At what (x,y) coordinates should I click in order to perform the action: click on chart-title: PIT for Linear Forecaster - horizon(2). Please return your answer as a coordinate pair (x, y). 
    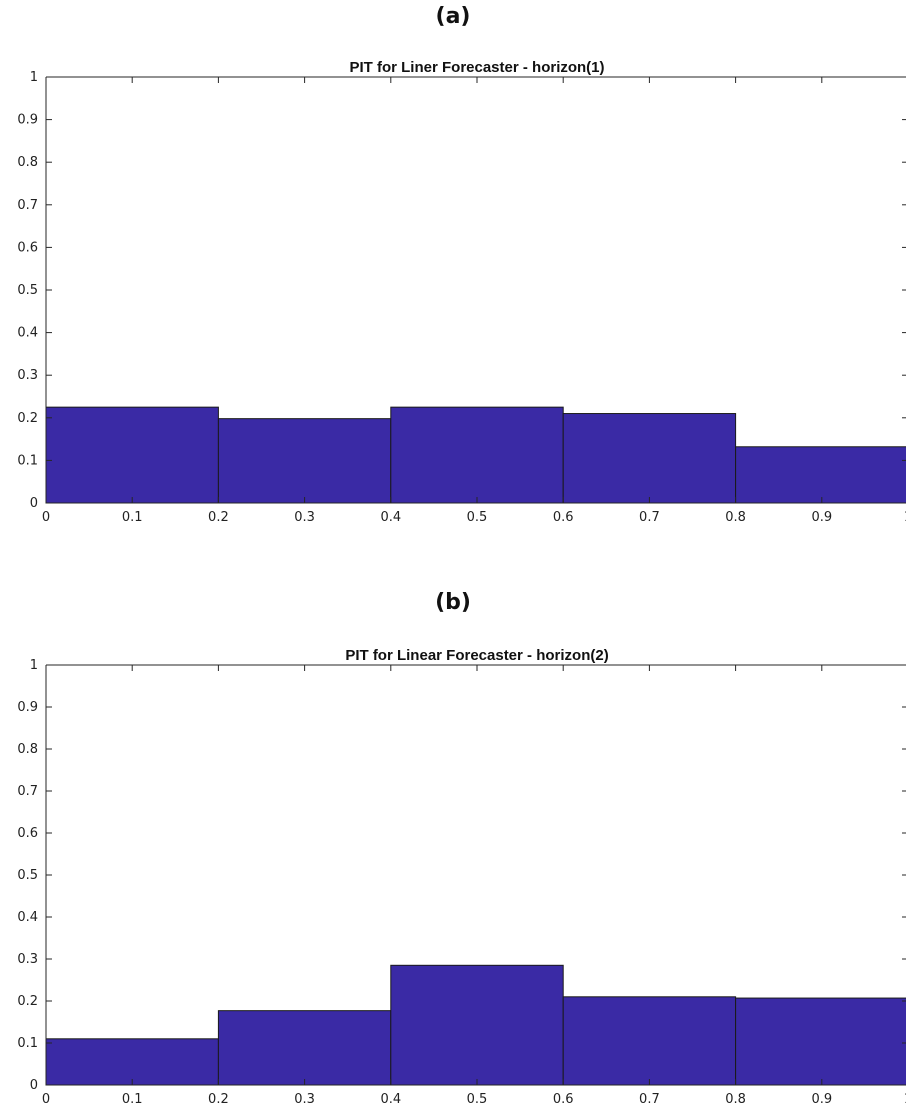
    Looking at the image, I should click on (476, 655).